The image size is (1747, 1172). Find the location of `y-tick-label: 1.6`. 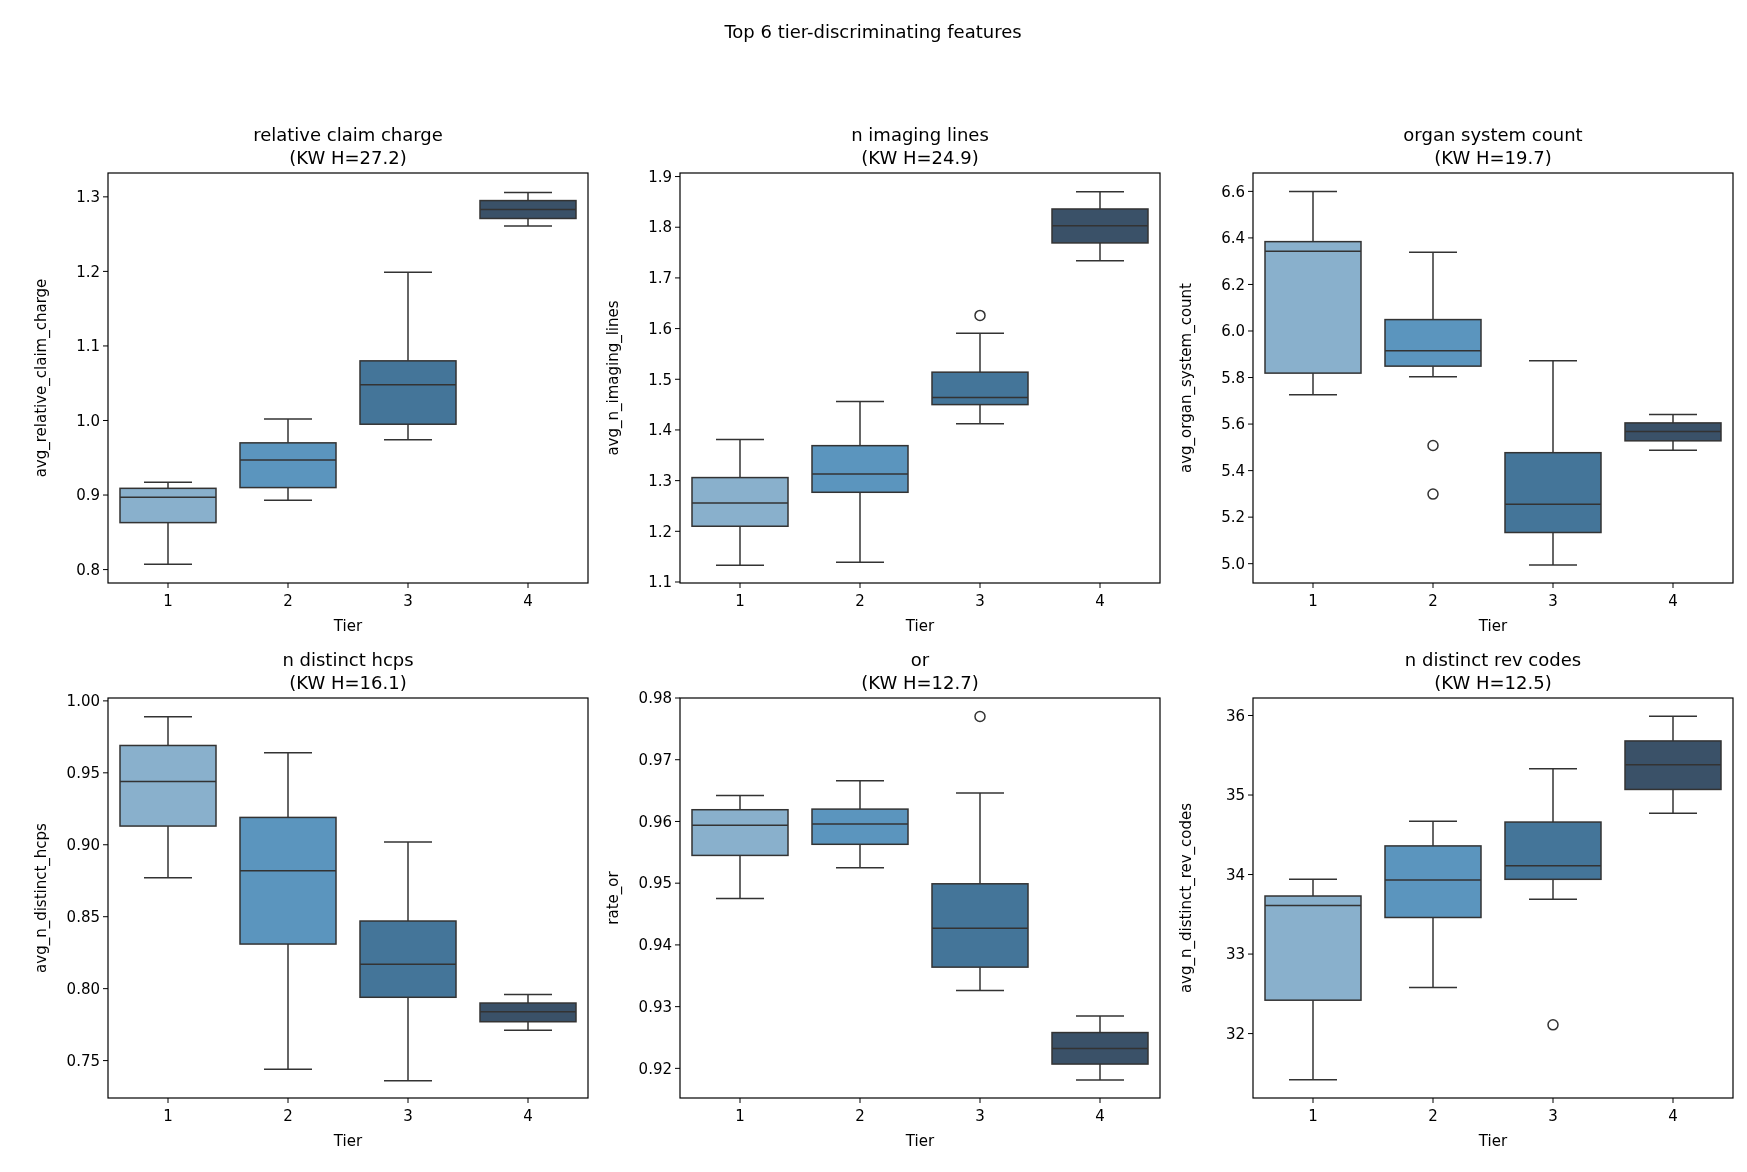

y-tick-label: 1.6 is located at coordinates (660, 328).